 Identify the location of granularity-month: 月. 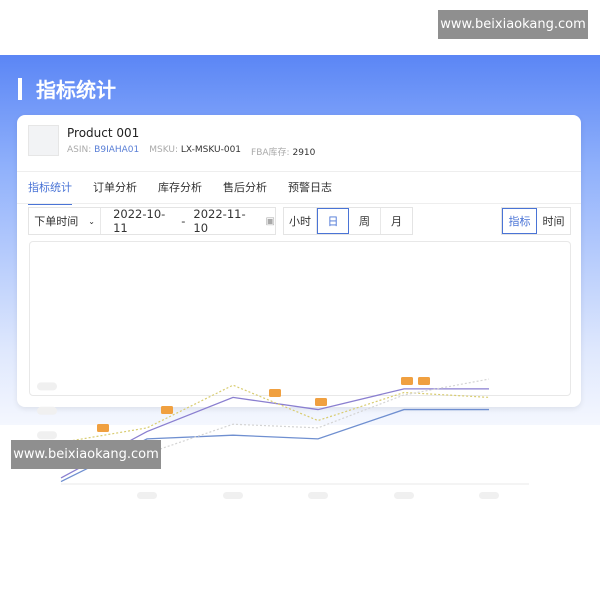
(396, 221).